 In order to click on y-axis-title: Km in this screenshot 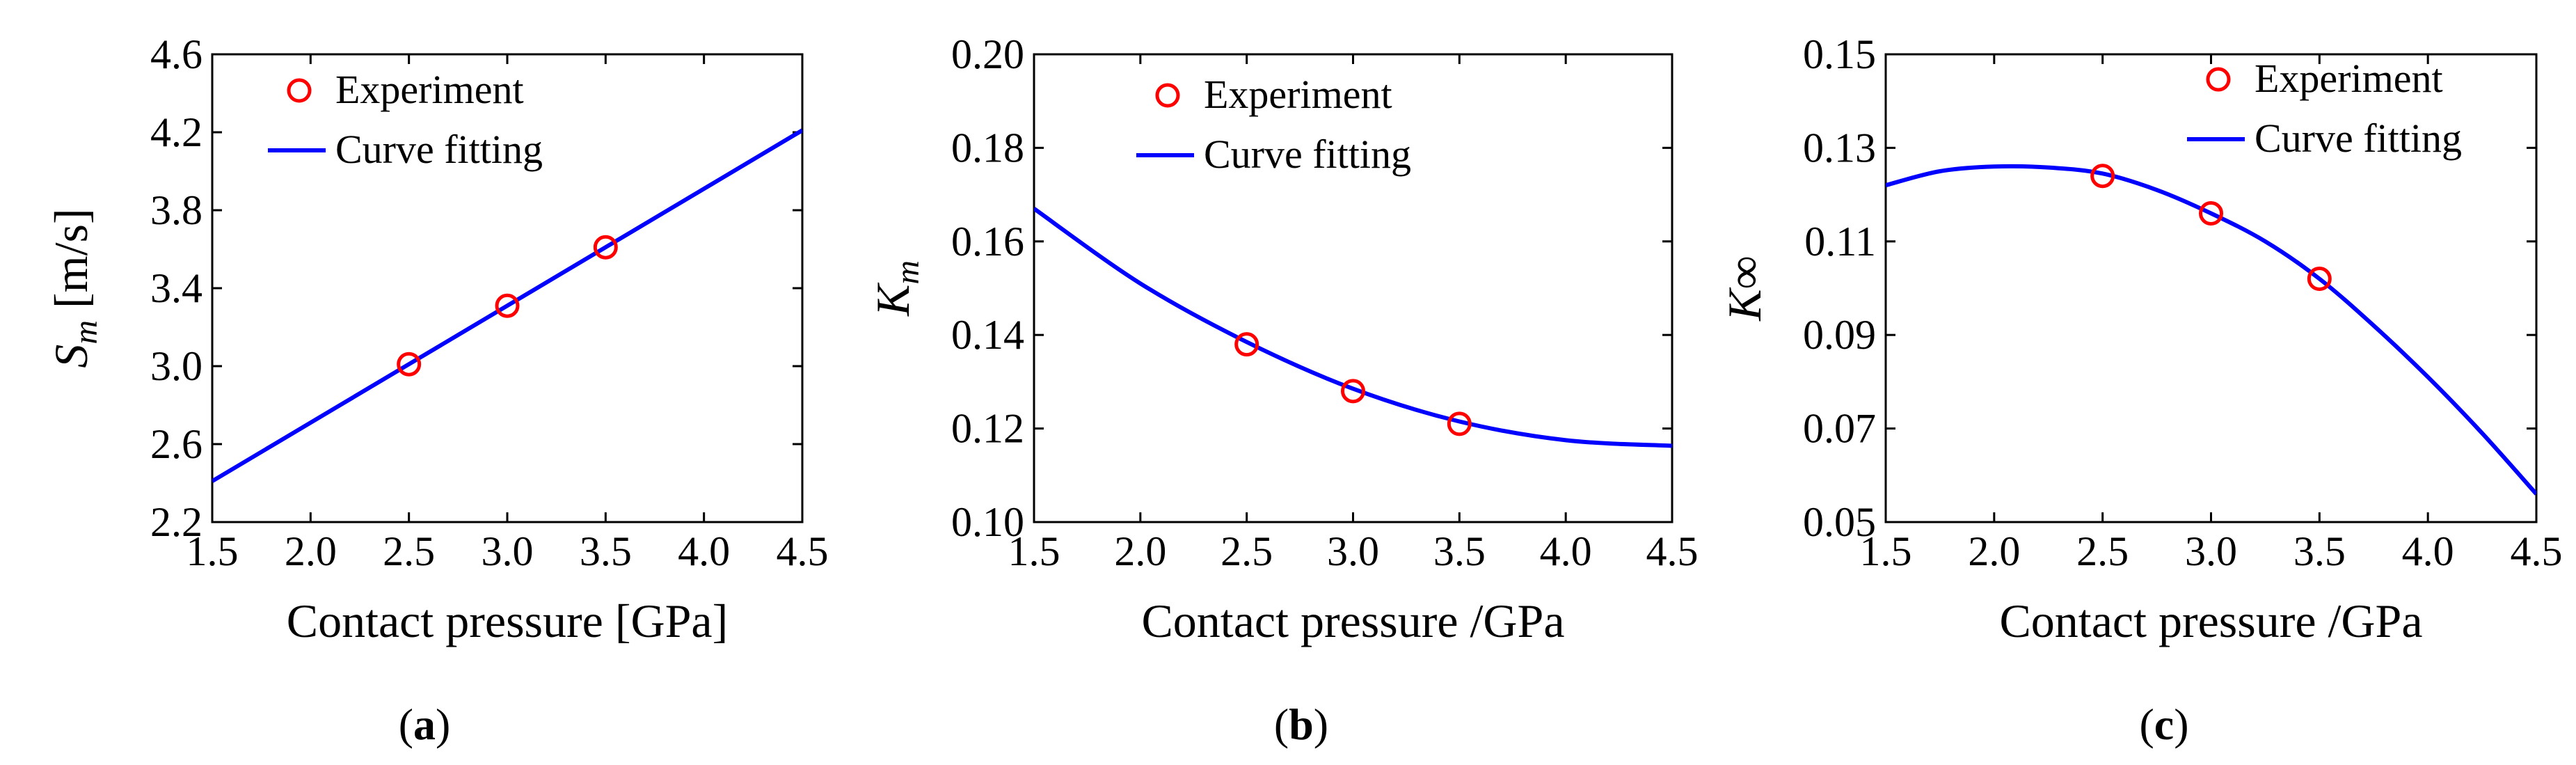, I will do `click(896, 288)`.